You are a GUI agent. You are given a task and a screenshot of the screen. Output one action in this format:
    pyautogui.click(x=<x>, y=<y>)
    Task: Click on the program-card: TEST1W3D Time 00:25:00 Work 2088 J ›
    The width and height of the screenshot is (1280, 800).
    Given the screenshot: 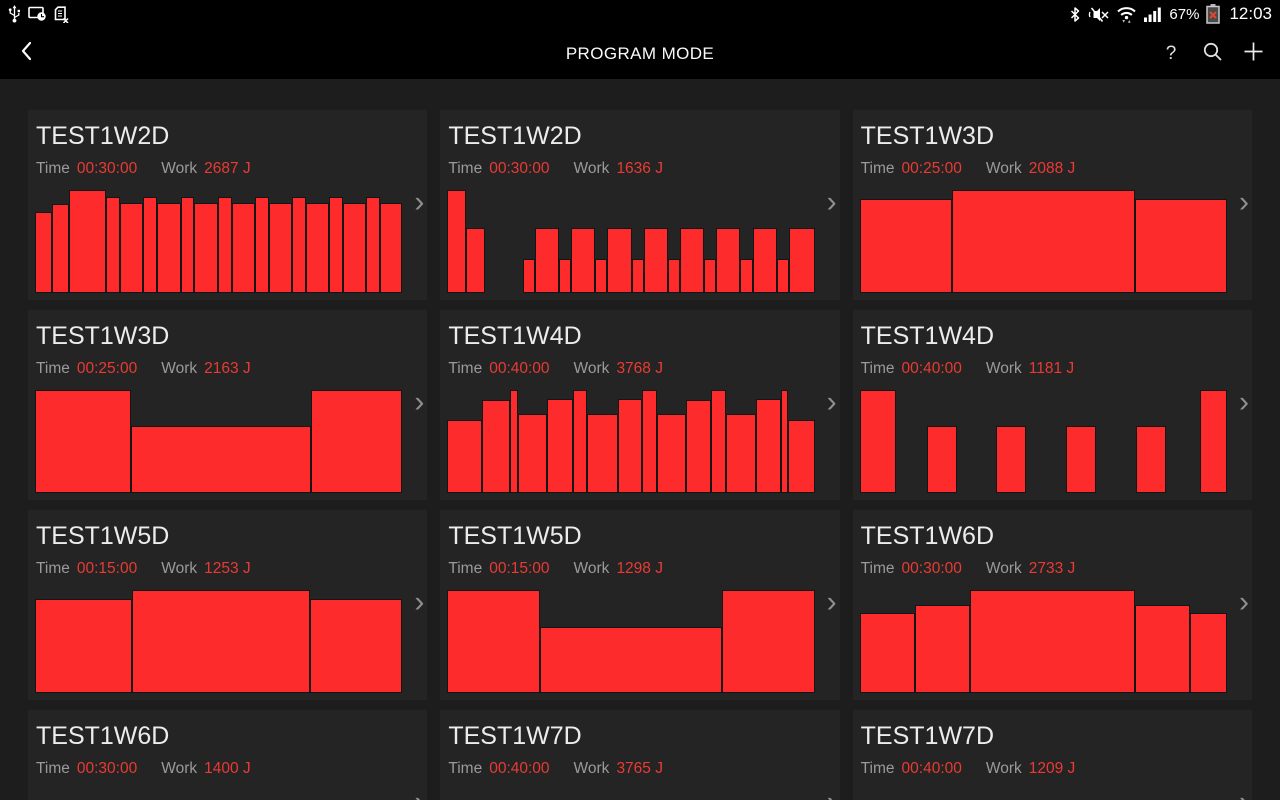 What is the action you would take?
    pyautogui.click(x=1052, y=205)
    